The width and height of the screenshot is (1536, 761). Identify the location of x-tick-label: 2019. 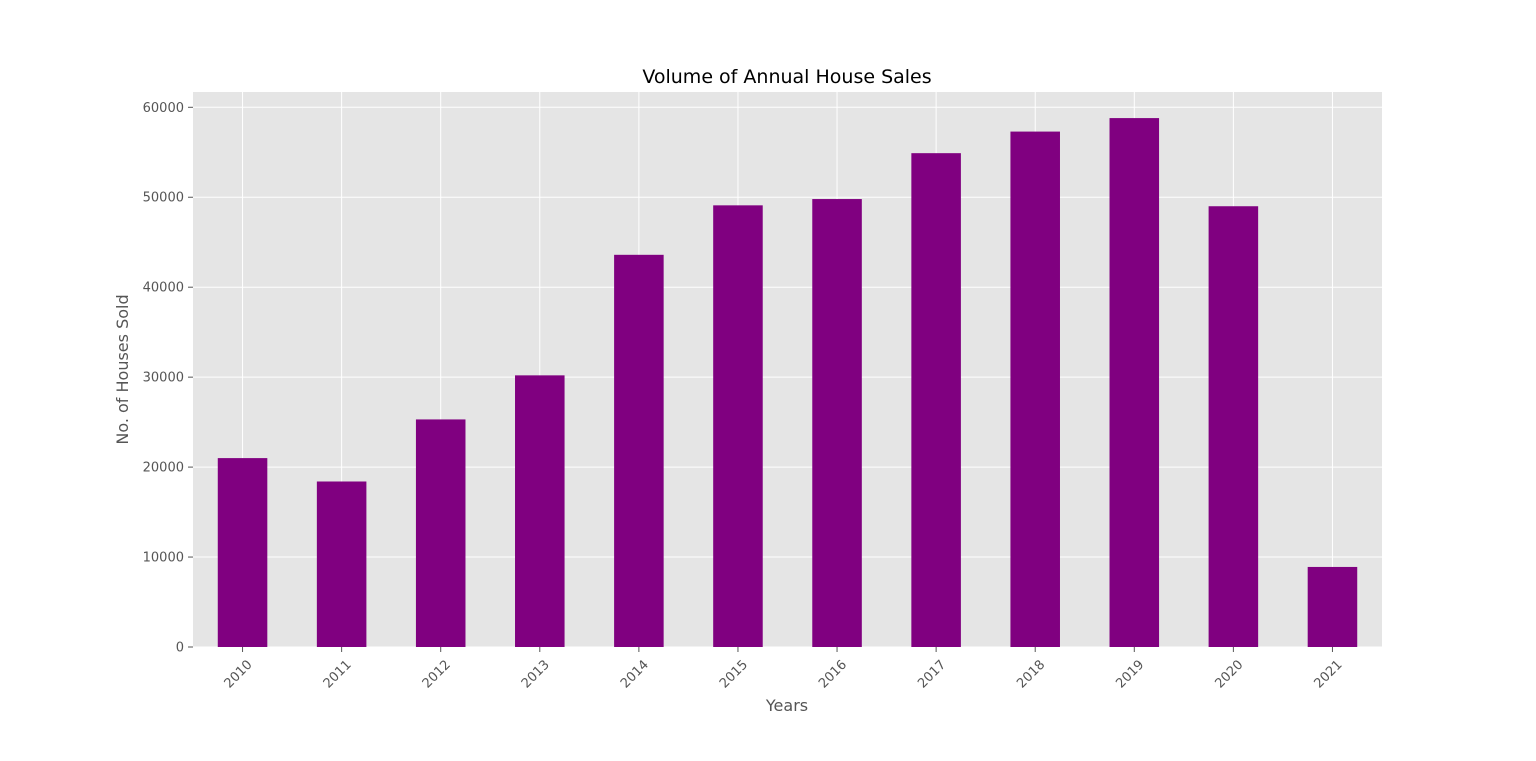
(1130, 674).